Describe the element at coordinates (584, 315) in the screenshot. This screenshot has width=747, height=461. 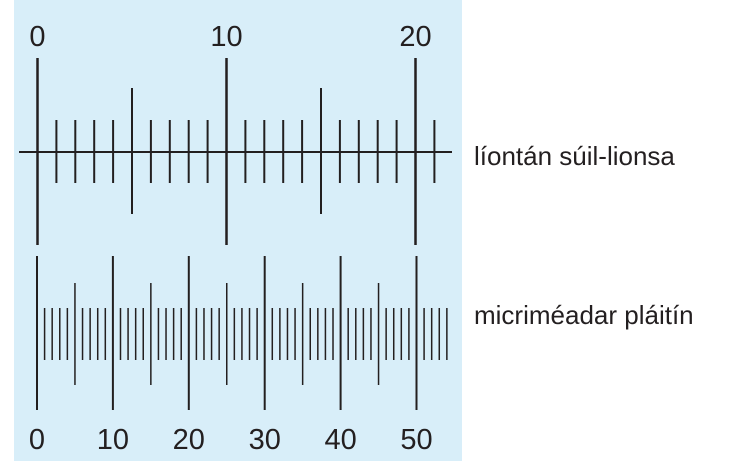
I see `stage-micrometer-label: micriméadar pláitín` at that location.